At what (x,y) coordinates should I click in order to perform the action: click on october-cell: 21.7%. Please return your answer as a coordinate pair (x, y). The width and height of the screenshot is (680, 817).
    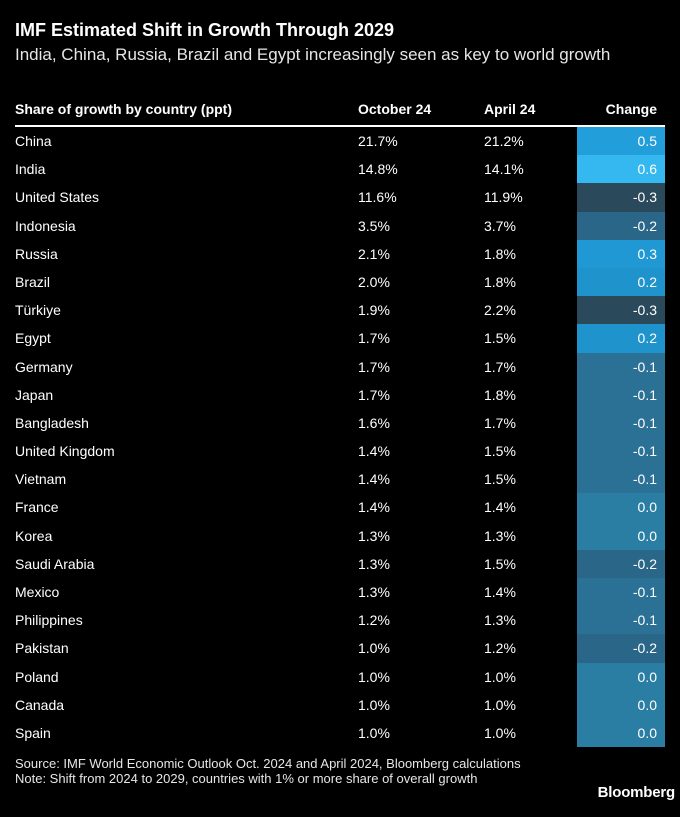
    Looking at the image, I should click on (378, 141).